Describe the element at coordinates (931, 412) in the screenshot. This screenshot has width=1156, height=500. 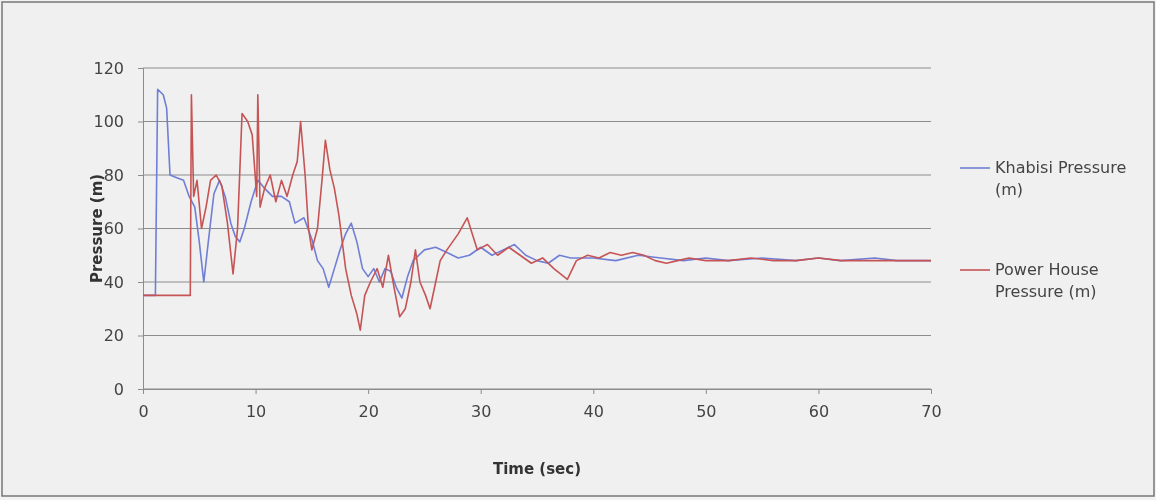
I see `x-tick-label: 70` at that location.